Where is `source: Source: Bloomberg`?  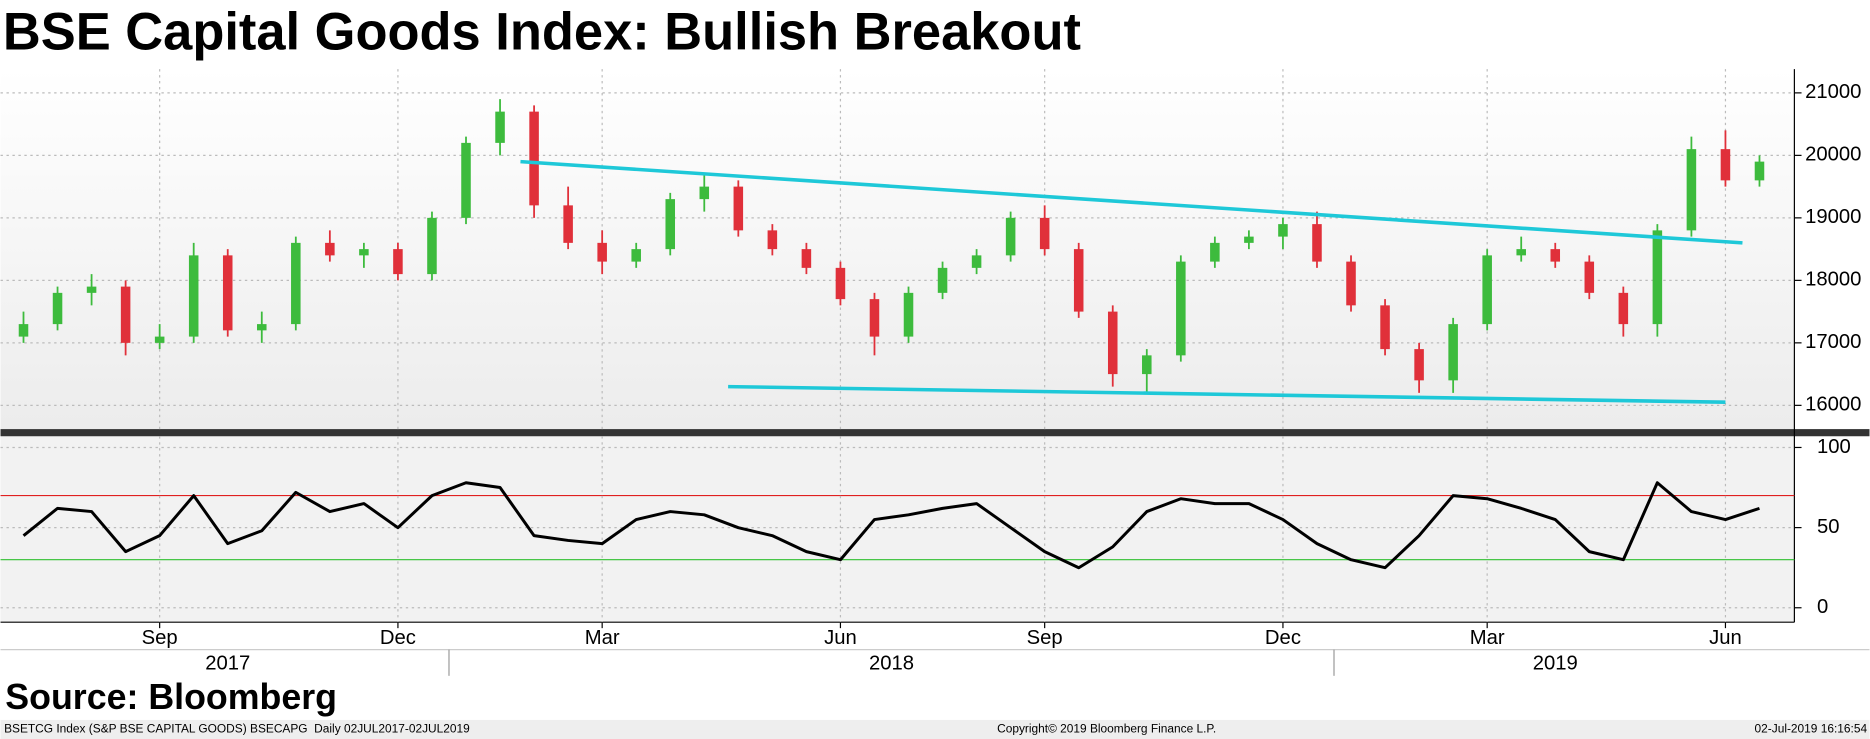
source: Source: Bloomberg is located at coordinates (171, 697).